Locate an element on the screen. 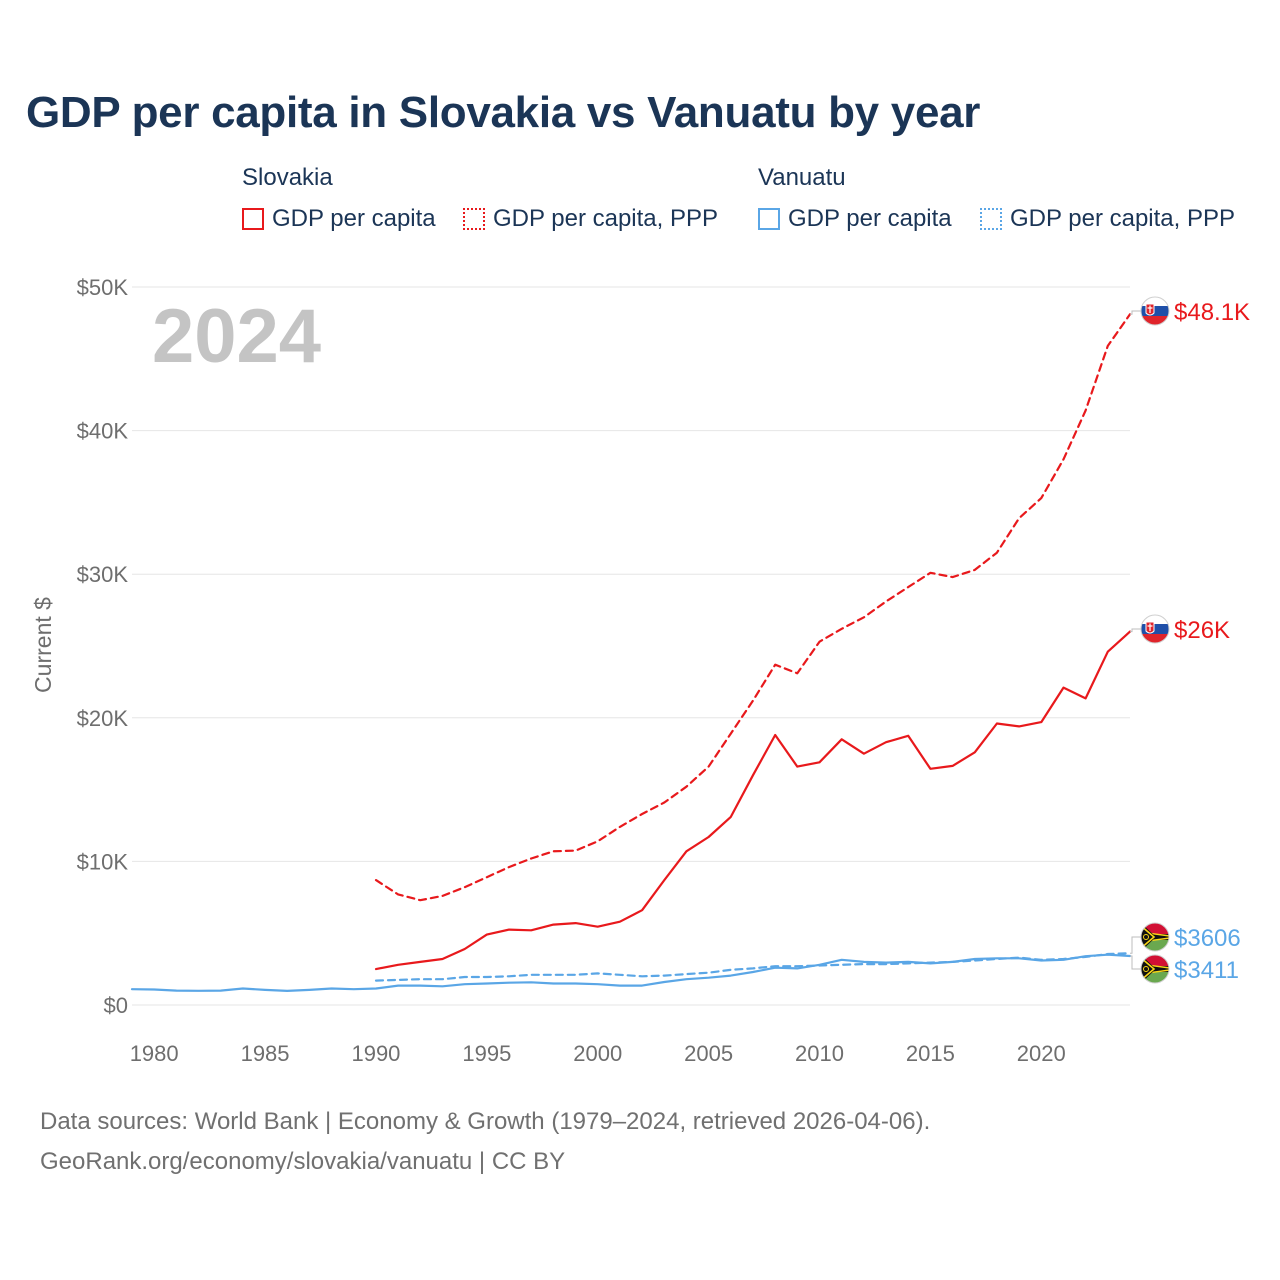 This screenshot has height=1280, width=1280. y-tick-label: $30K is located at coordinates (103, 574).